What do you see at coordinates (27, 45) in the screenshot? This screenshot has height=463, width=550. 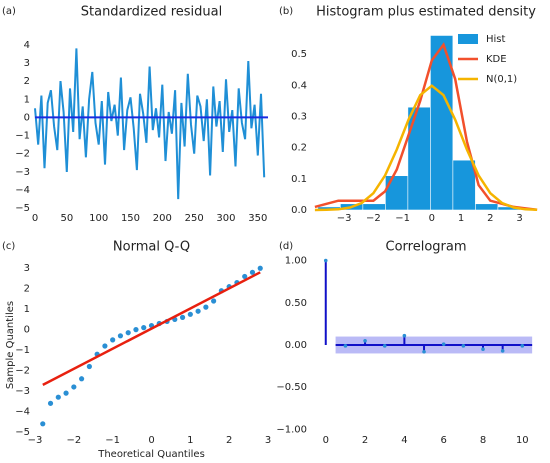 I see `y-tick-label: 4` at bounding box center [27, 45].